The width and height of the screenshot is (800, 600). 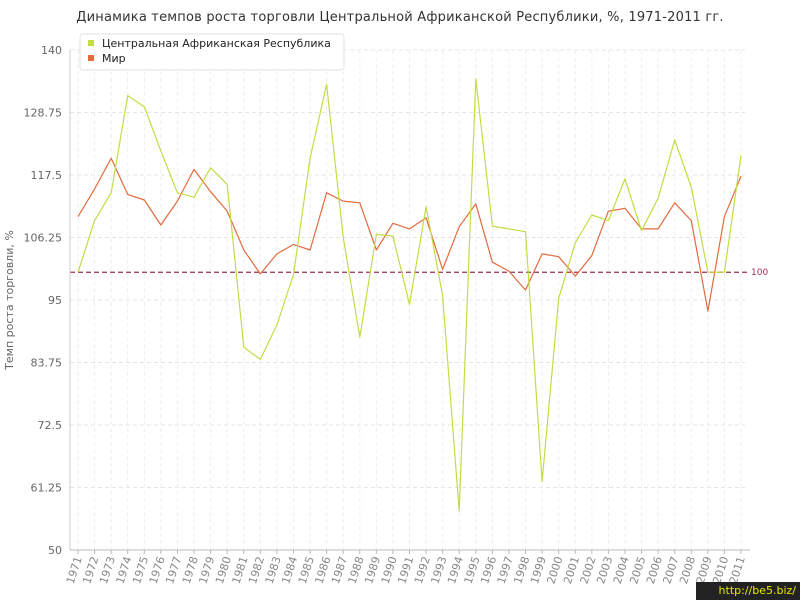 I want to click on y-tick-label: 140, so click(x=51, y=50).